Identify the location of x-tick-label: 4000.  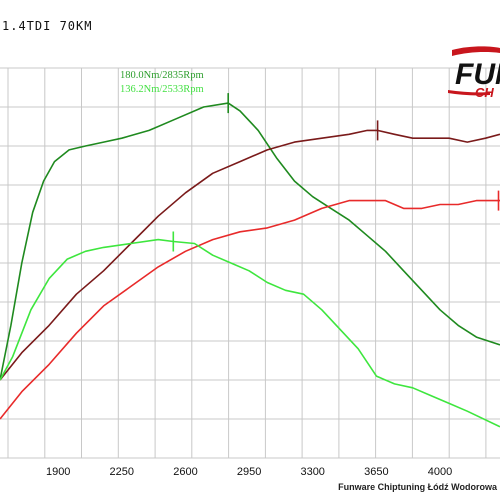
(440, 472).